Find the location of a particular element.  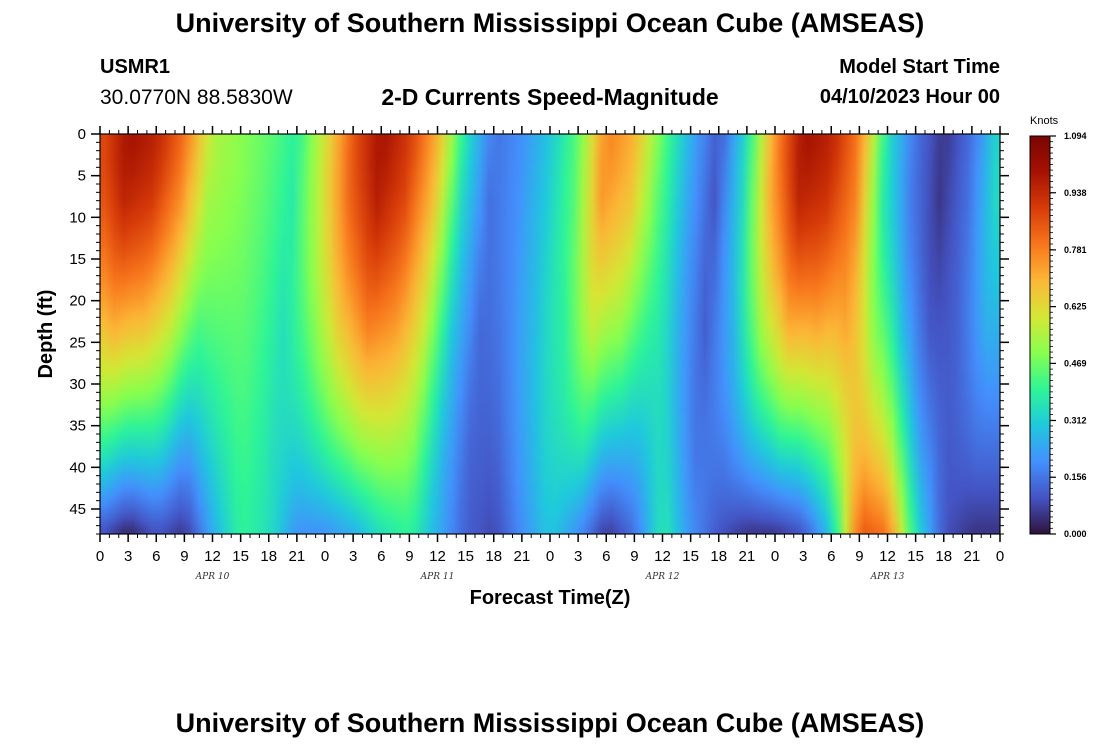

y-tick-label: 35 is located at coordinates (77, 426).